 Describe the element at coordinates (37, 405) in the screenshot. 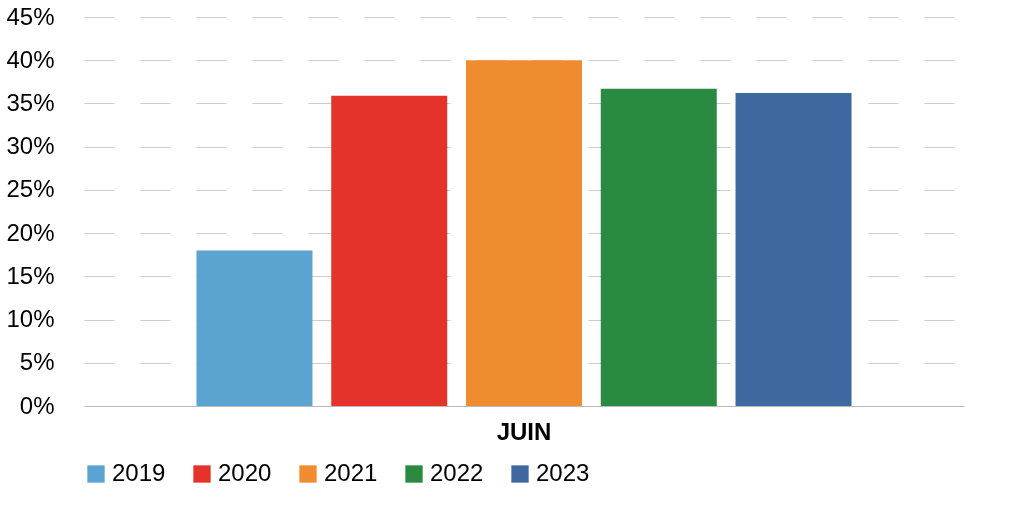

I see `y-tick-label: 0%` at that location.